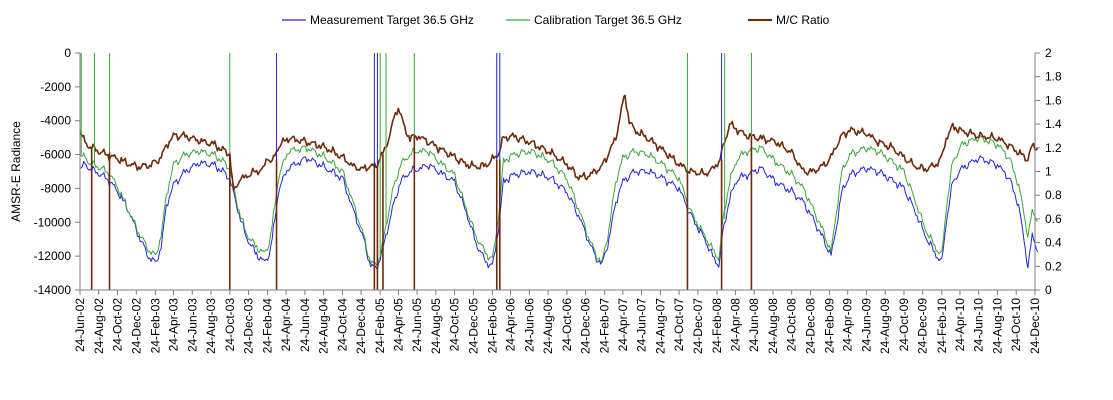  Describe the element at coordinates (392, 20) in the screenshot. I see `legend-label: Measurement Target 36.5 GHz` at that location.